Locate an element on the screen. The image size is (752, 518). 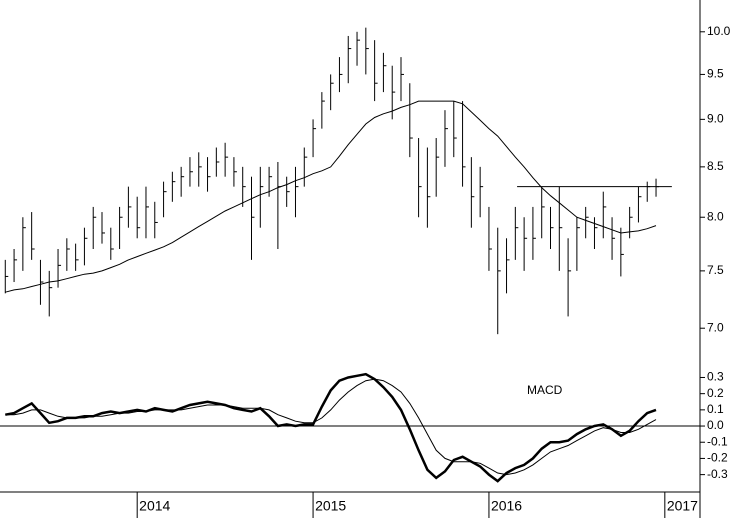
y-tick-label: -0.1 is located at coordinates (717, 441).